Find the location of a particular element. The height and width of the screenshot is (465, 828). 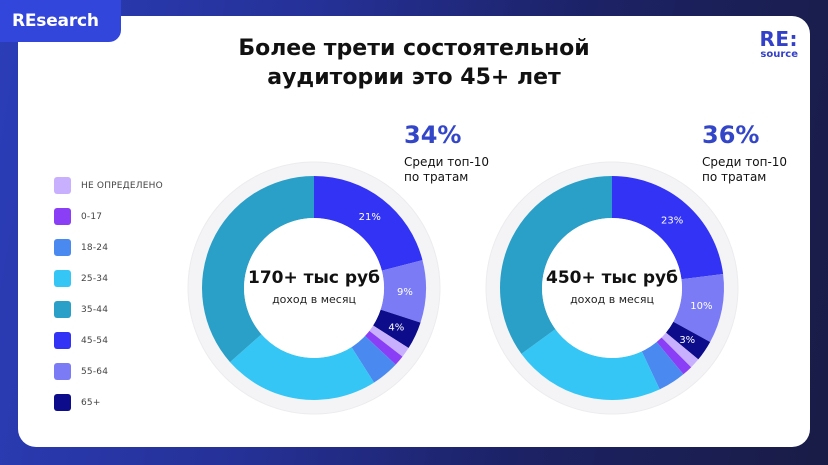

title-line-2: аудитории это 45+ лет is located at coordinates (414, 77).